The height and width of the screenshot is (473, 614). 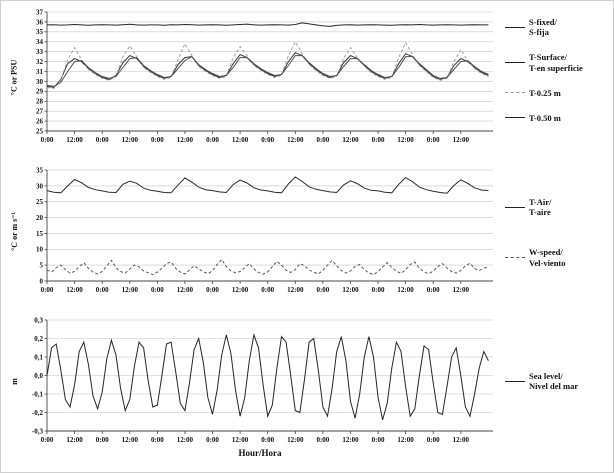 What do you see at coordinates (40, 22) in the screenshot?
I see `svg-text: 36` at bounding box center [40, 22].